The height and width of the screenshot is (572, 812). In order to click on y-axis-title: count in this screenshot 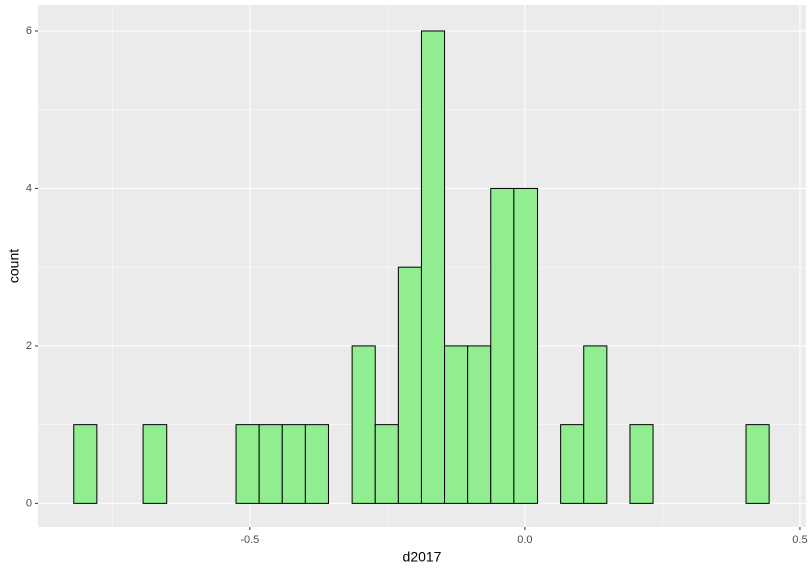, I will do `click(14, 266)`.